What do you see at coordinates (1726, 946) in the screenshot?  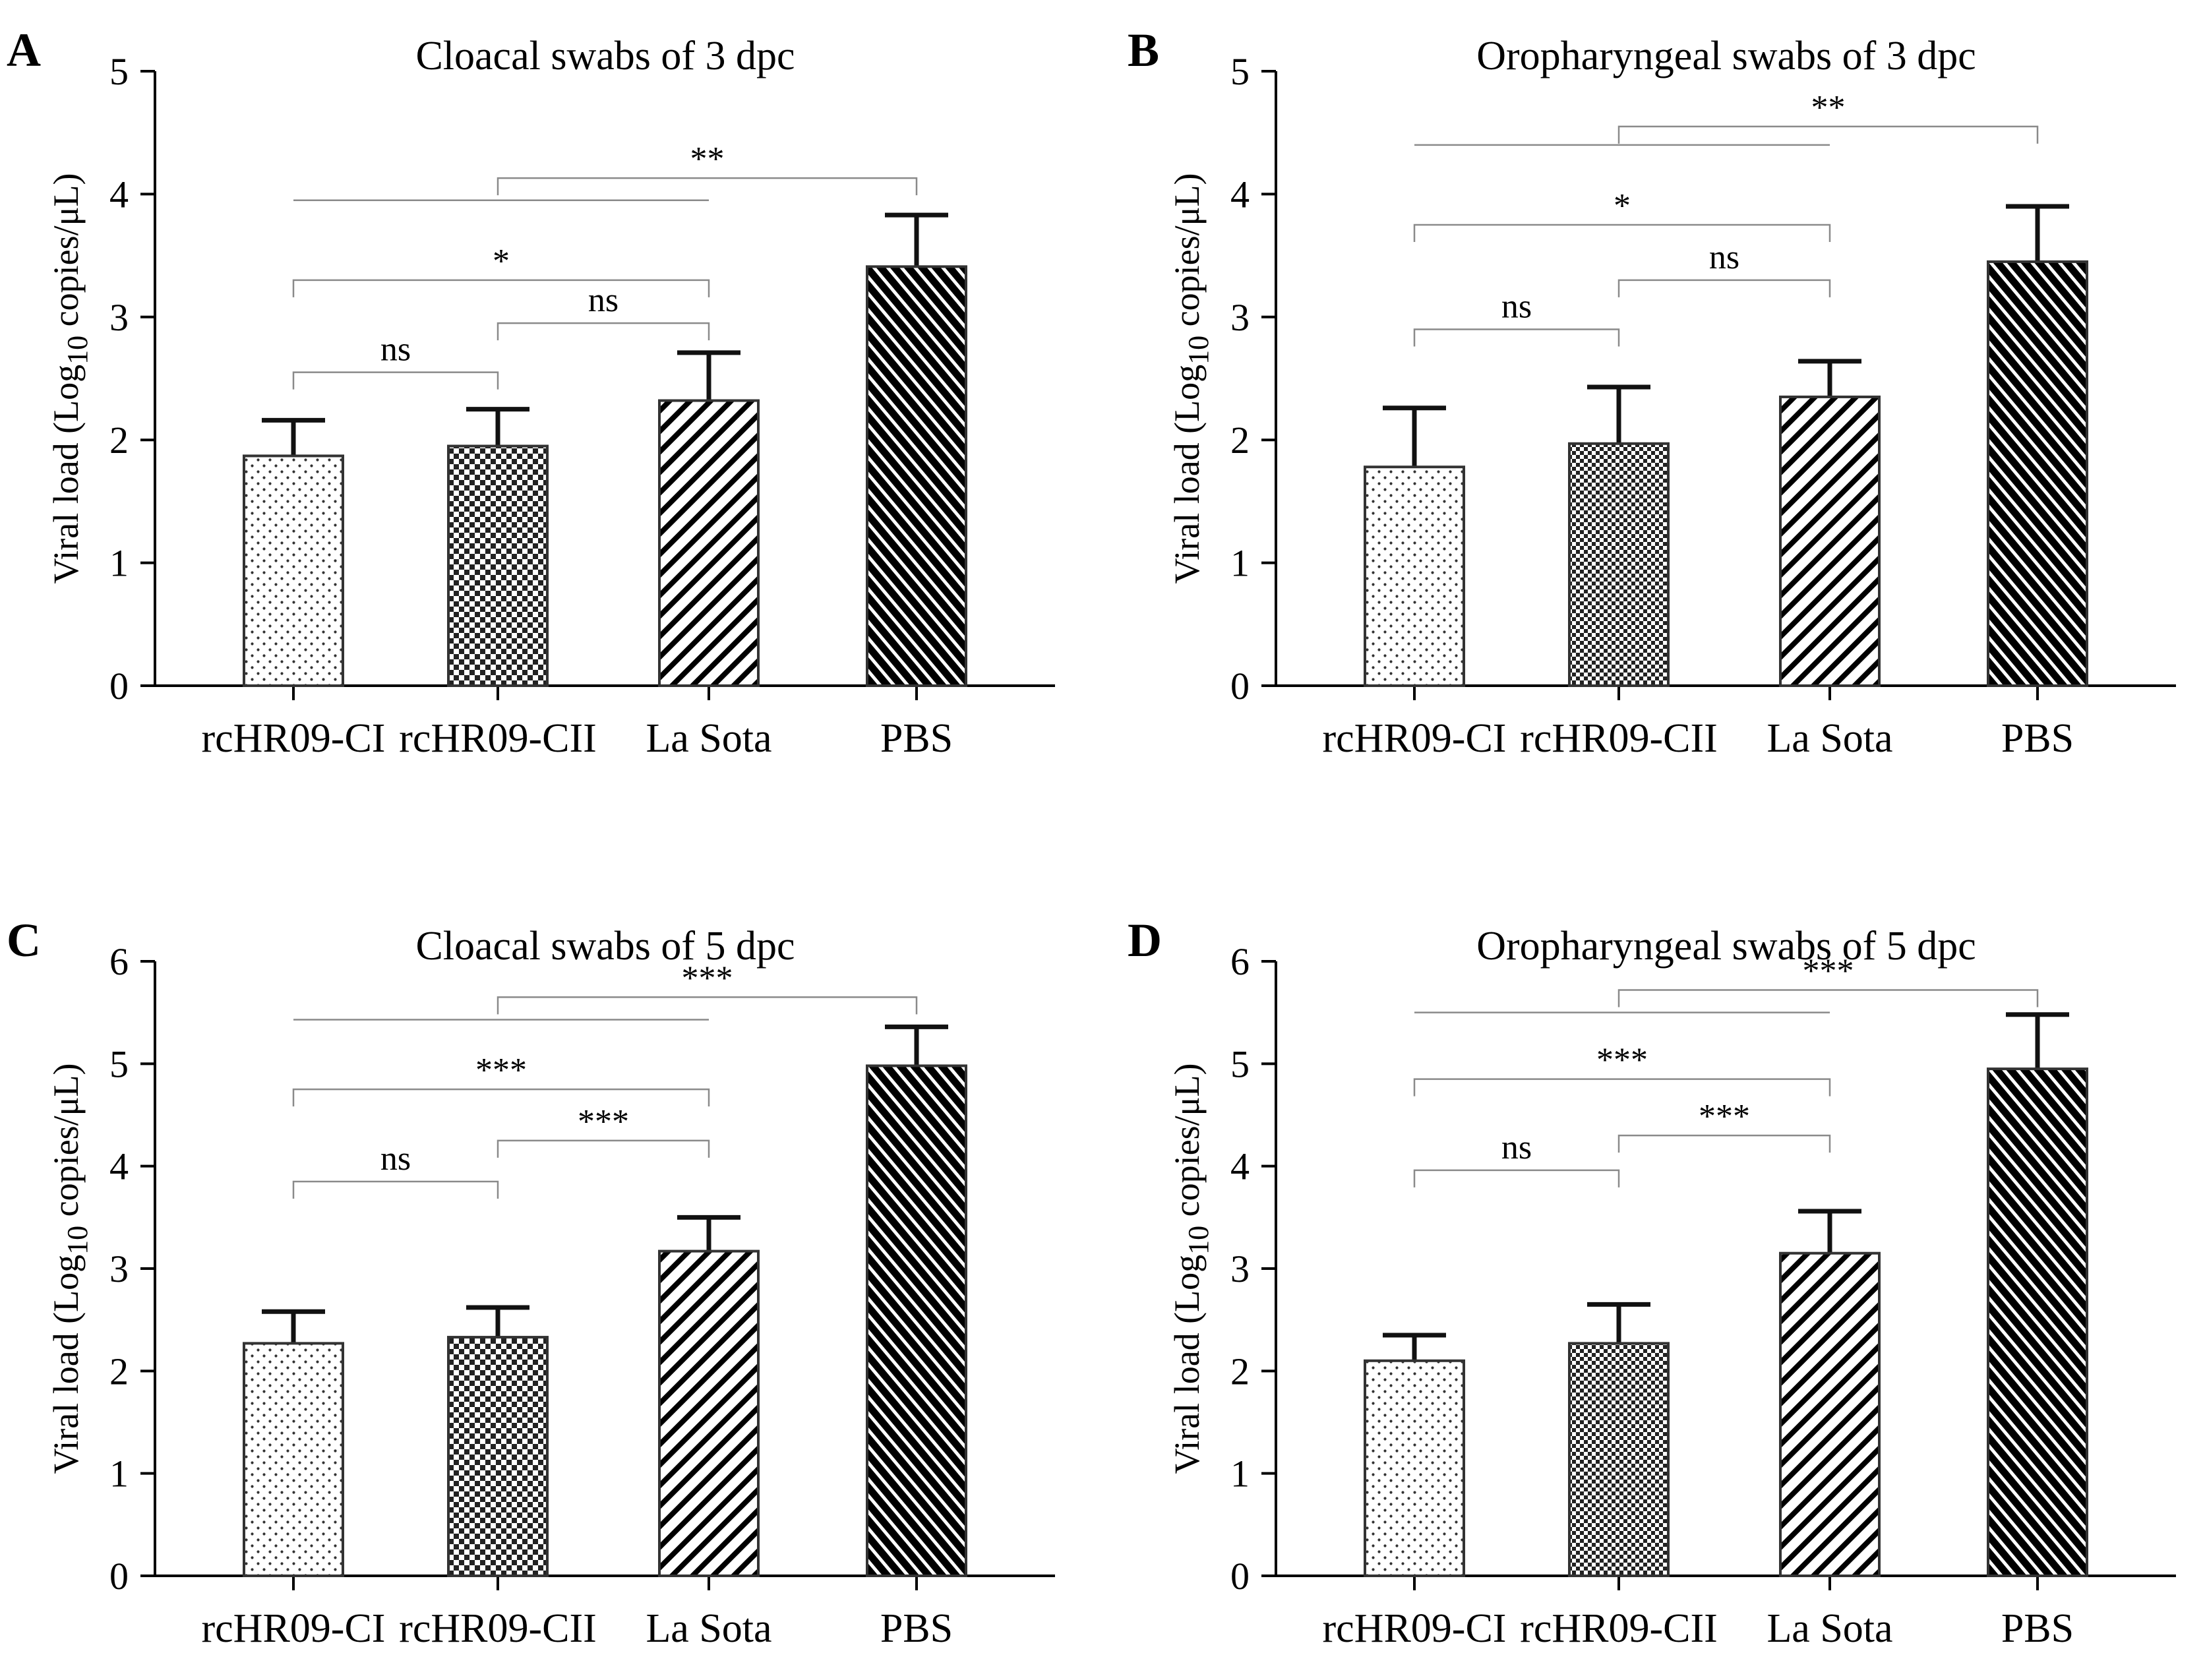 I see `chart-title: Oropharyngeal swabs of 5 dpc` at bounding box center [1726, 946].